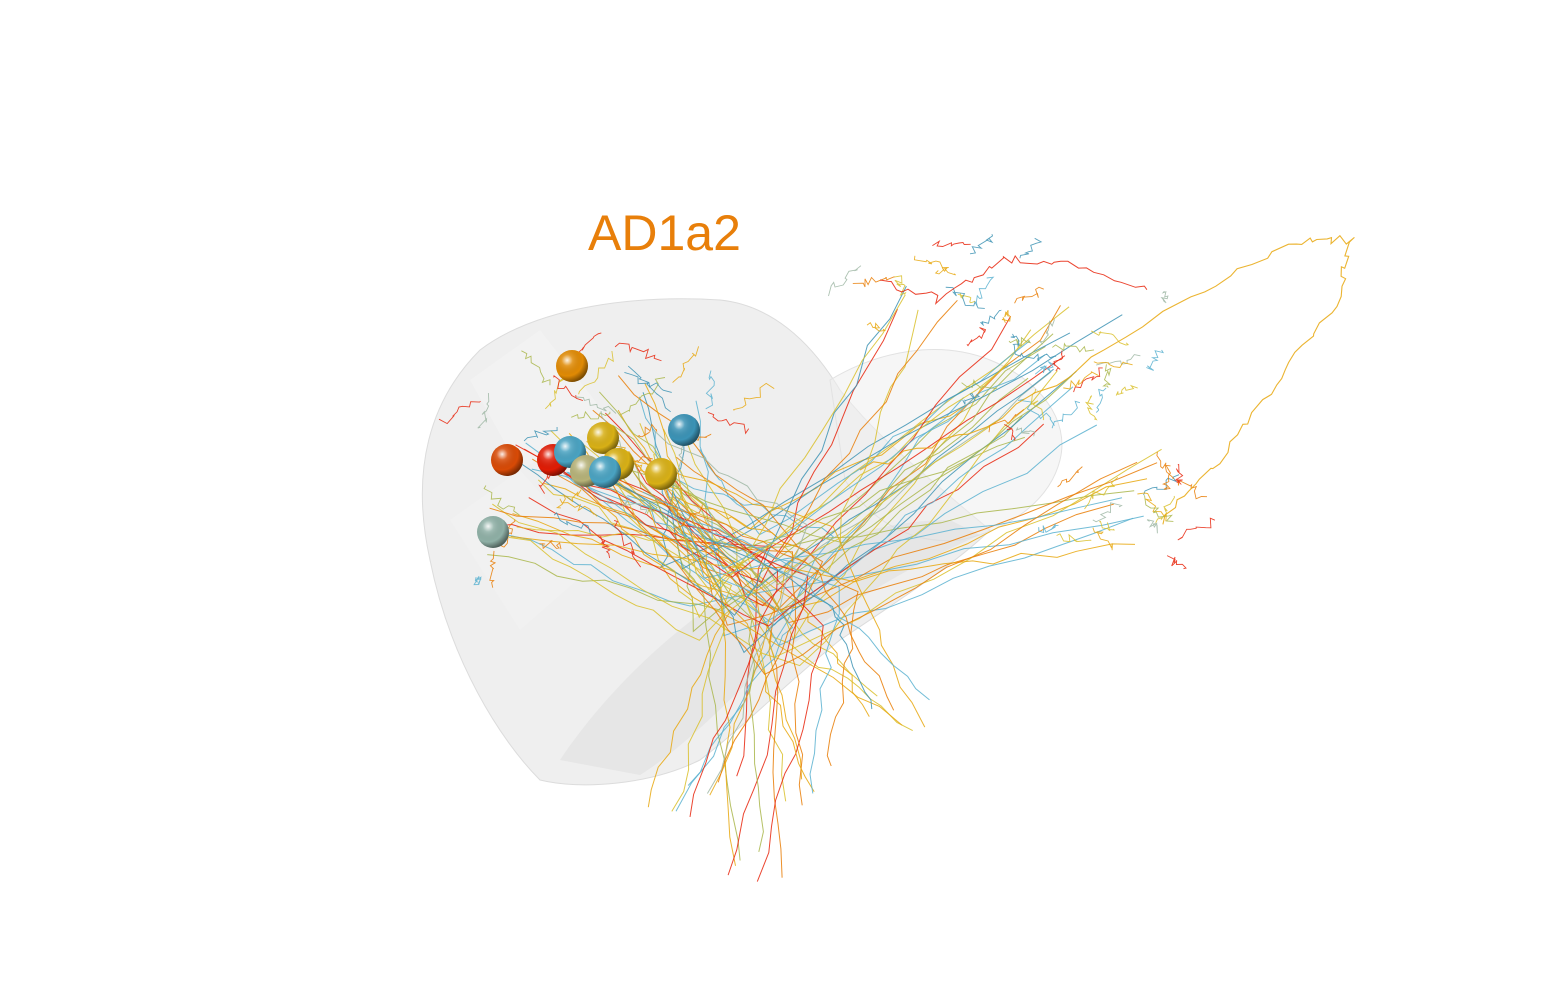  I want to click on soma-grey-green, so click(493, 532).